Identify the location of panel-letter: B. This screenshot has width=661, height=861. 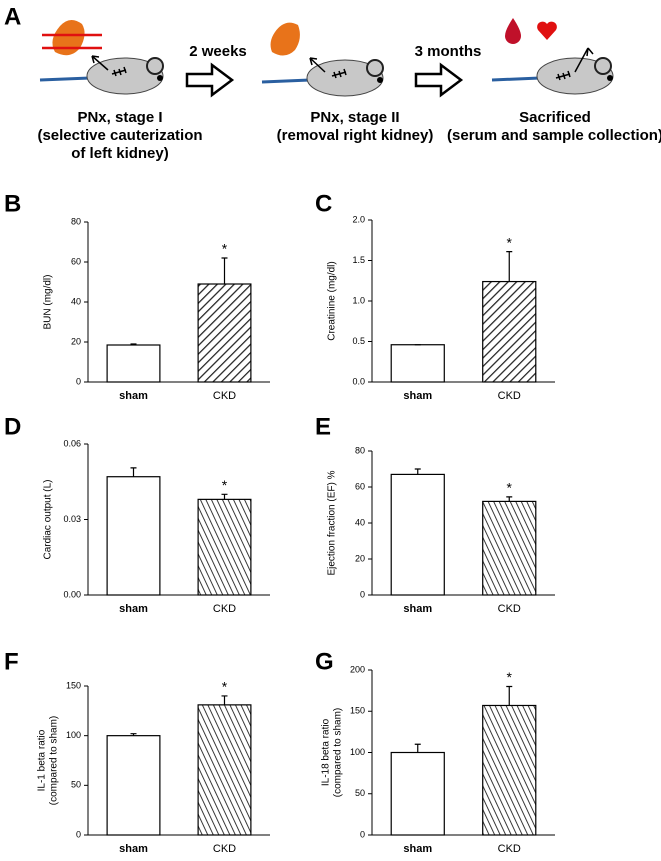
(12, 203).